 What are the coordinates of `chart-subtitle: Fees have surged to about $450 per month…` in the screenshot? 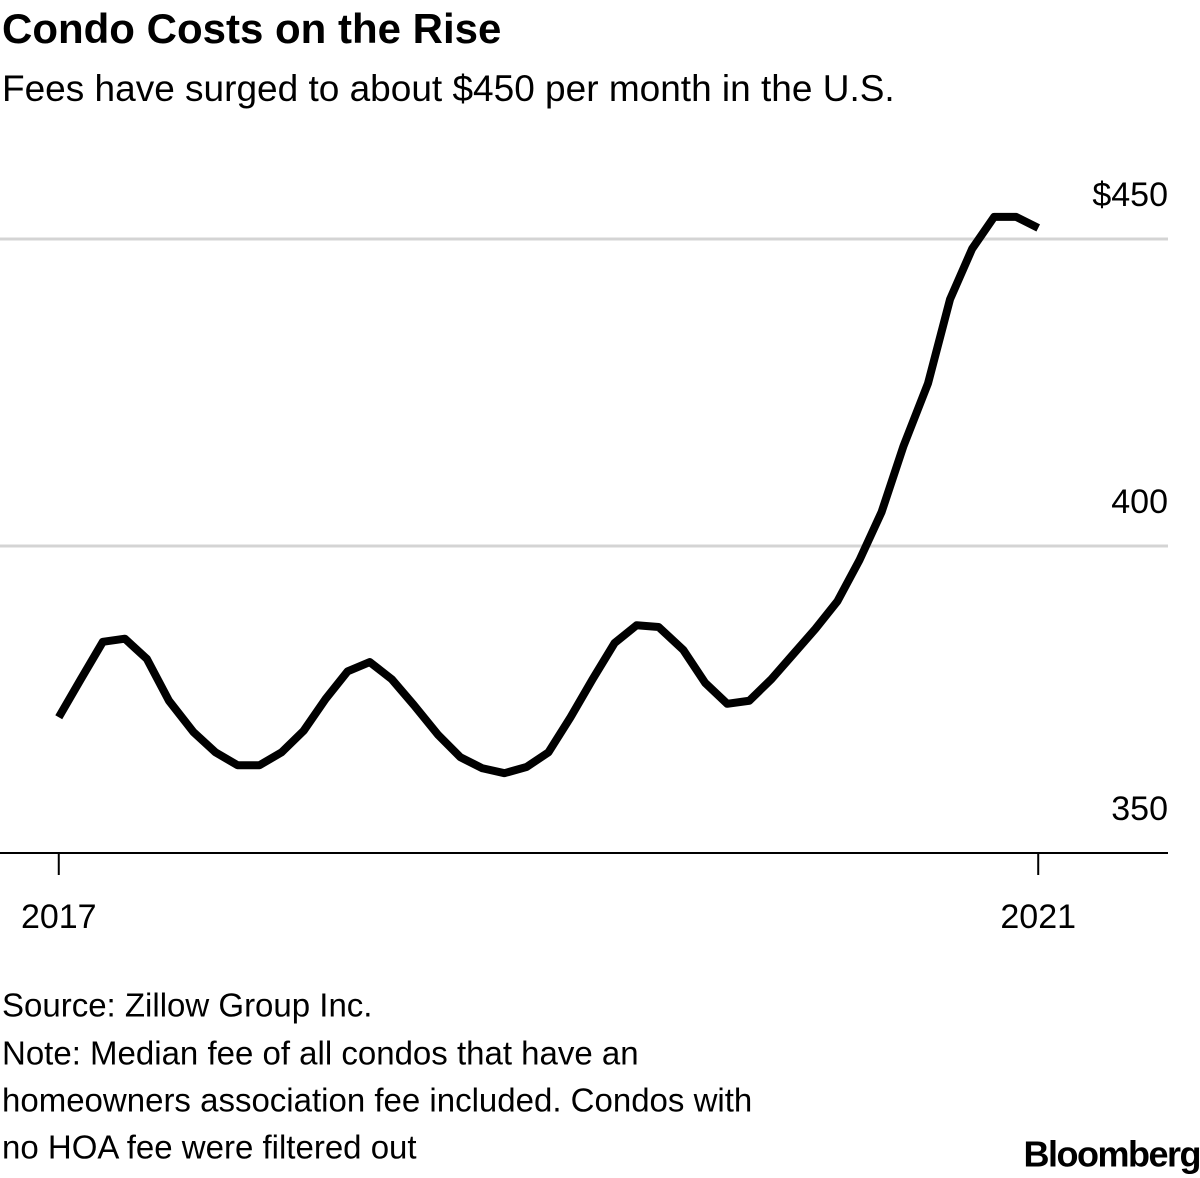 It's located at (448, 88).